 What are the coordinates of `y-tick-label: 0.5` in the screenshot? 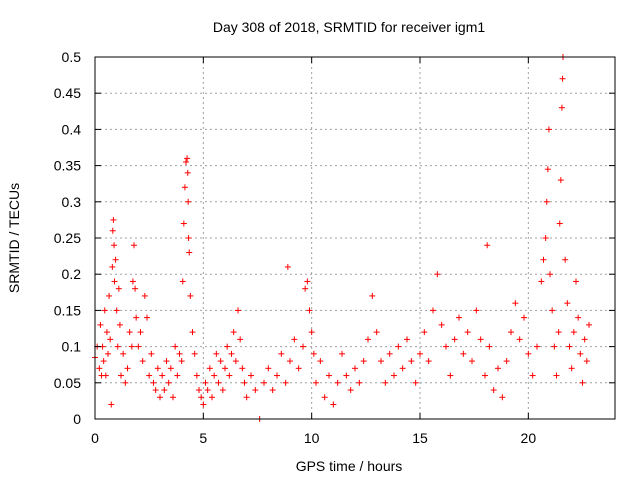 It's located at (72, 57).